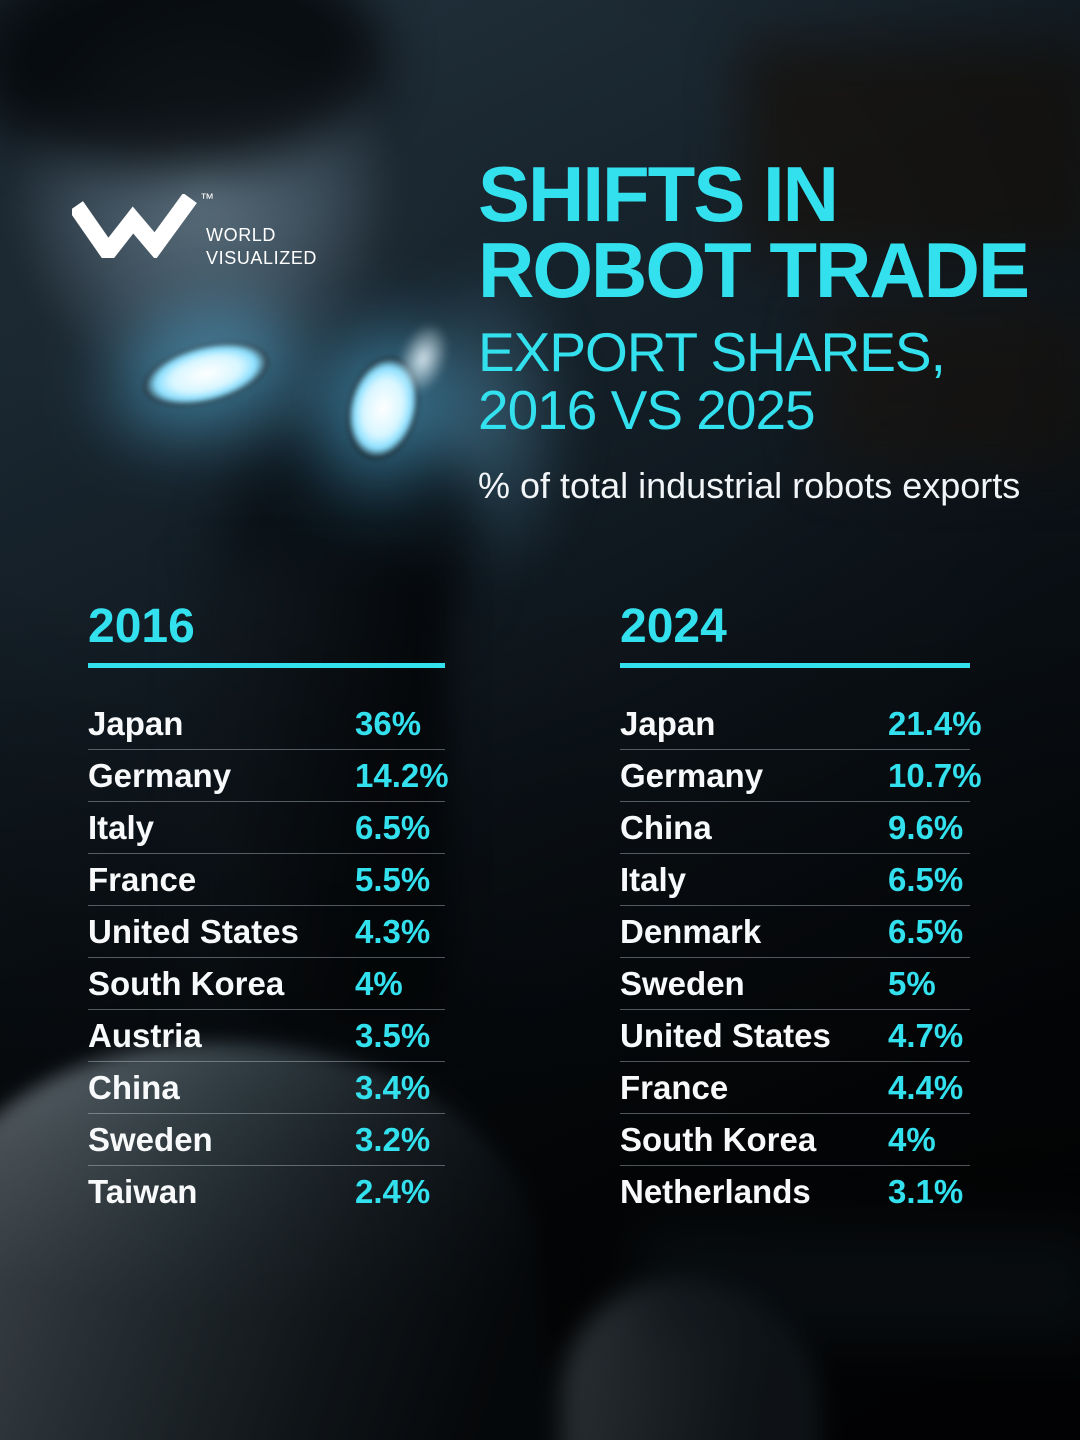 The width and height of the screenshot is (1080, 1440). I want to click on robot-brow-highlight, so click(423, 359).